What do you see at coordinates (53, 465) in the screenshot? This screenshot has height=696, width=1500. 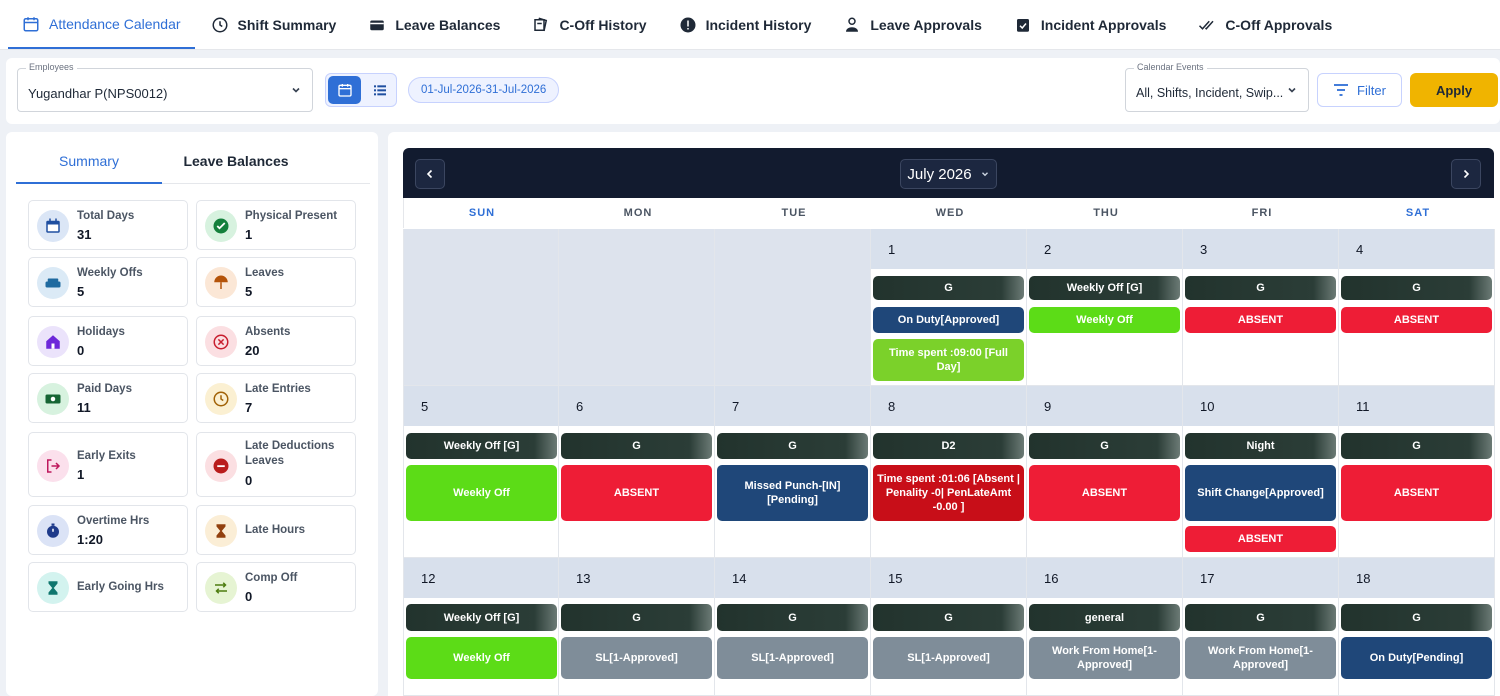 I see `exit-icon` at bounding box center [53, 465].